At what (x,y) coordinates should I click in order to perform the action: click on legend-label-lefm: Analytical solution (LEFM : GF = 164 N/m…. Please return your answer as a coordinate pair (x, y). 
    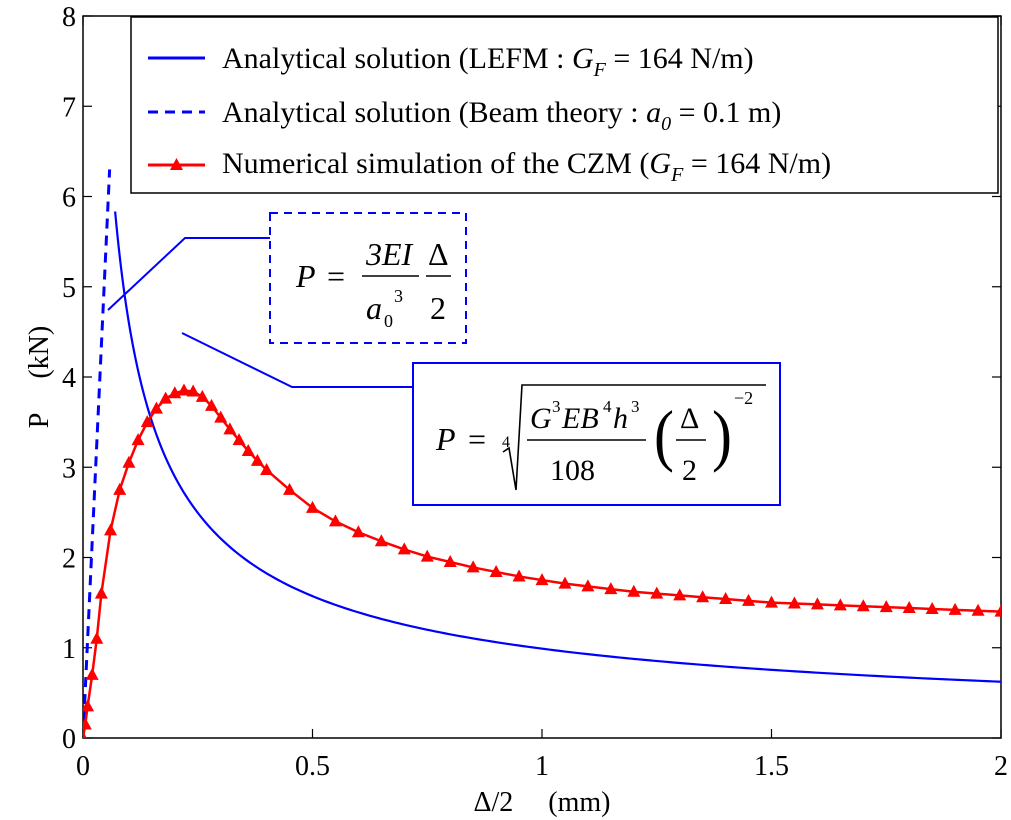
    Looking at the image, I should click on (488, 61).